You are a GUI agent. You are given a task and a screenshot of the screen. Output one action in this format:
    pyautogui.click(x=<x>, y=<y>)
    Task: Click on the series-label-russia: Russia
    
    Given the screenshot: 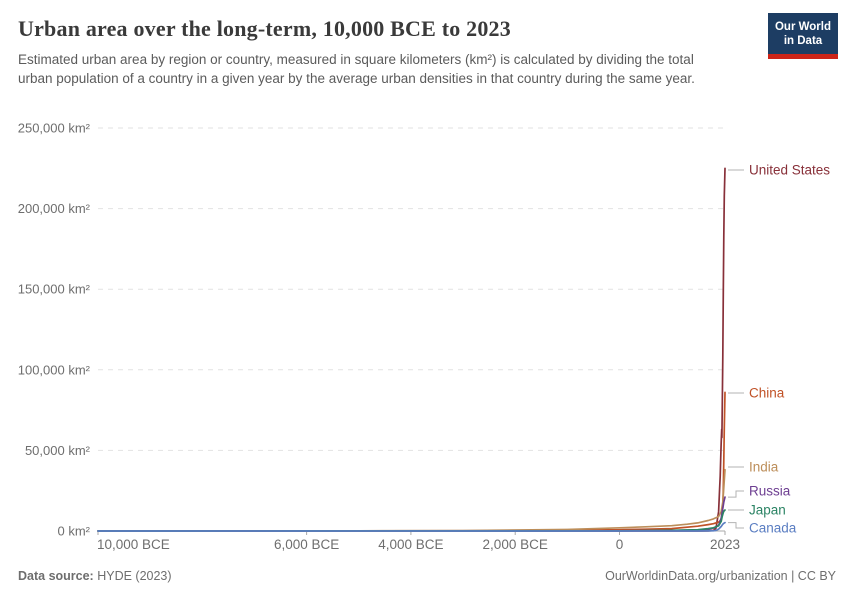 What is the action you would take?
    pyautogui.click(x=770, y=491)
    